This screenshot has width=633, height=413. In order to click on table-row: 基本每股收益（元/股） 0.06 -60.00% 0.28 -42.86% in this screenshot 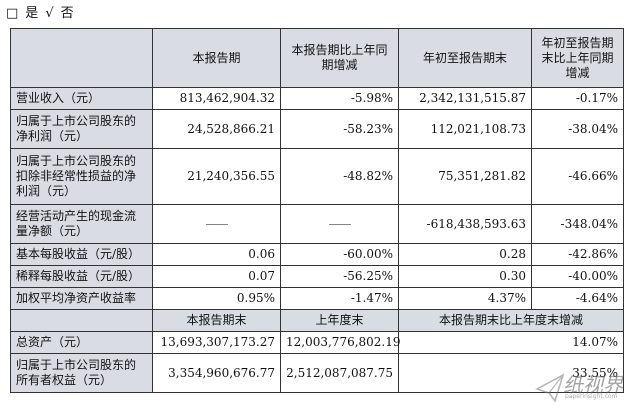, I will do `click(317, 254)`.